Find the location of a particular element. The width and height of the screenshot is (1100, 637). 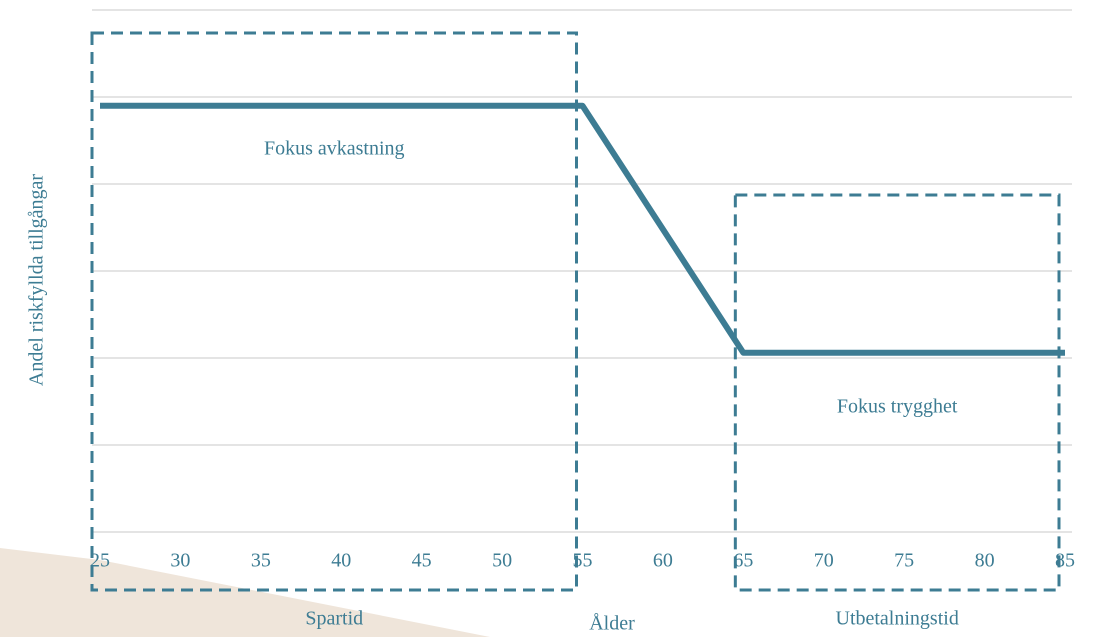

x-tick-label: 40 is located at coordinates (341, 561).